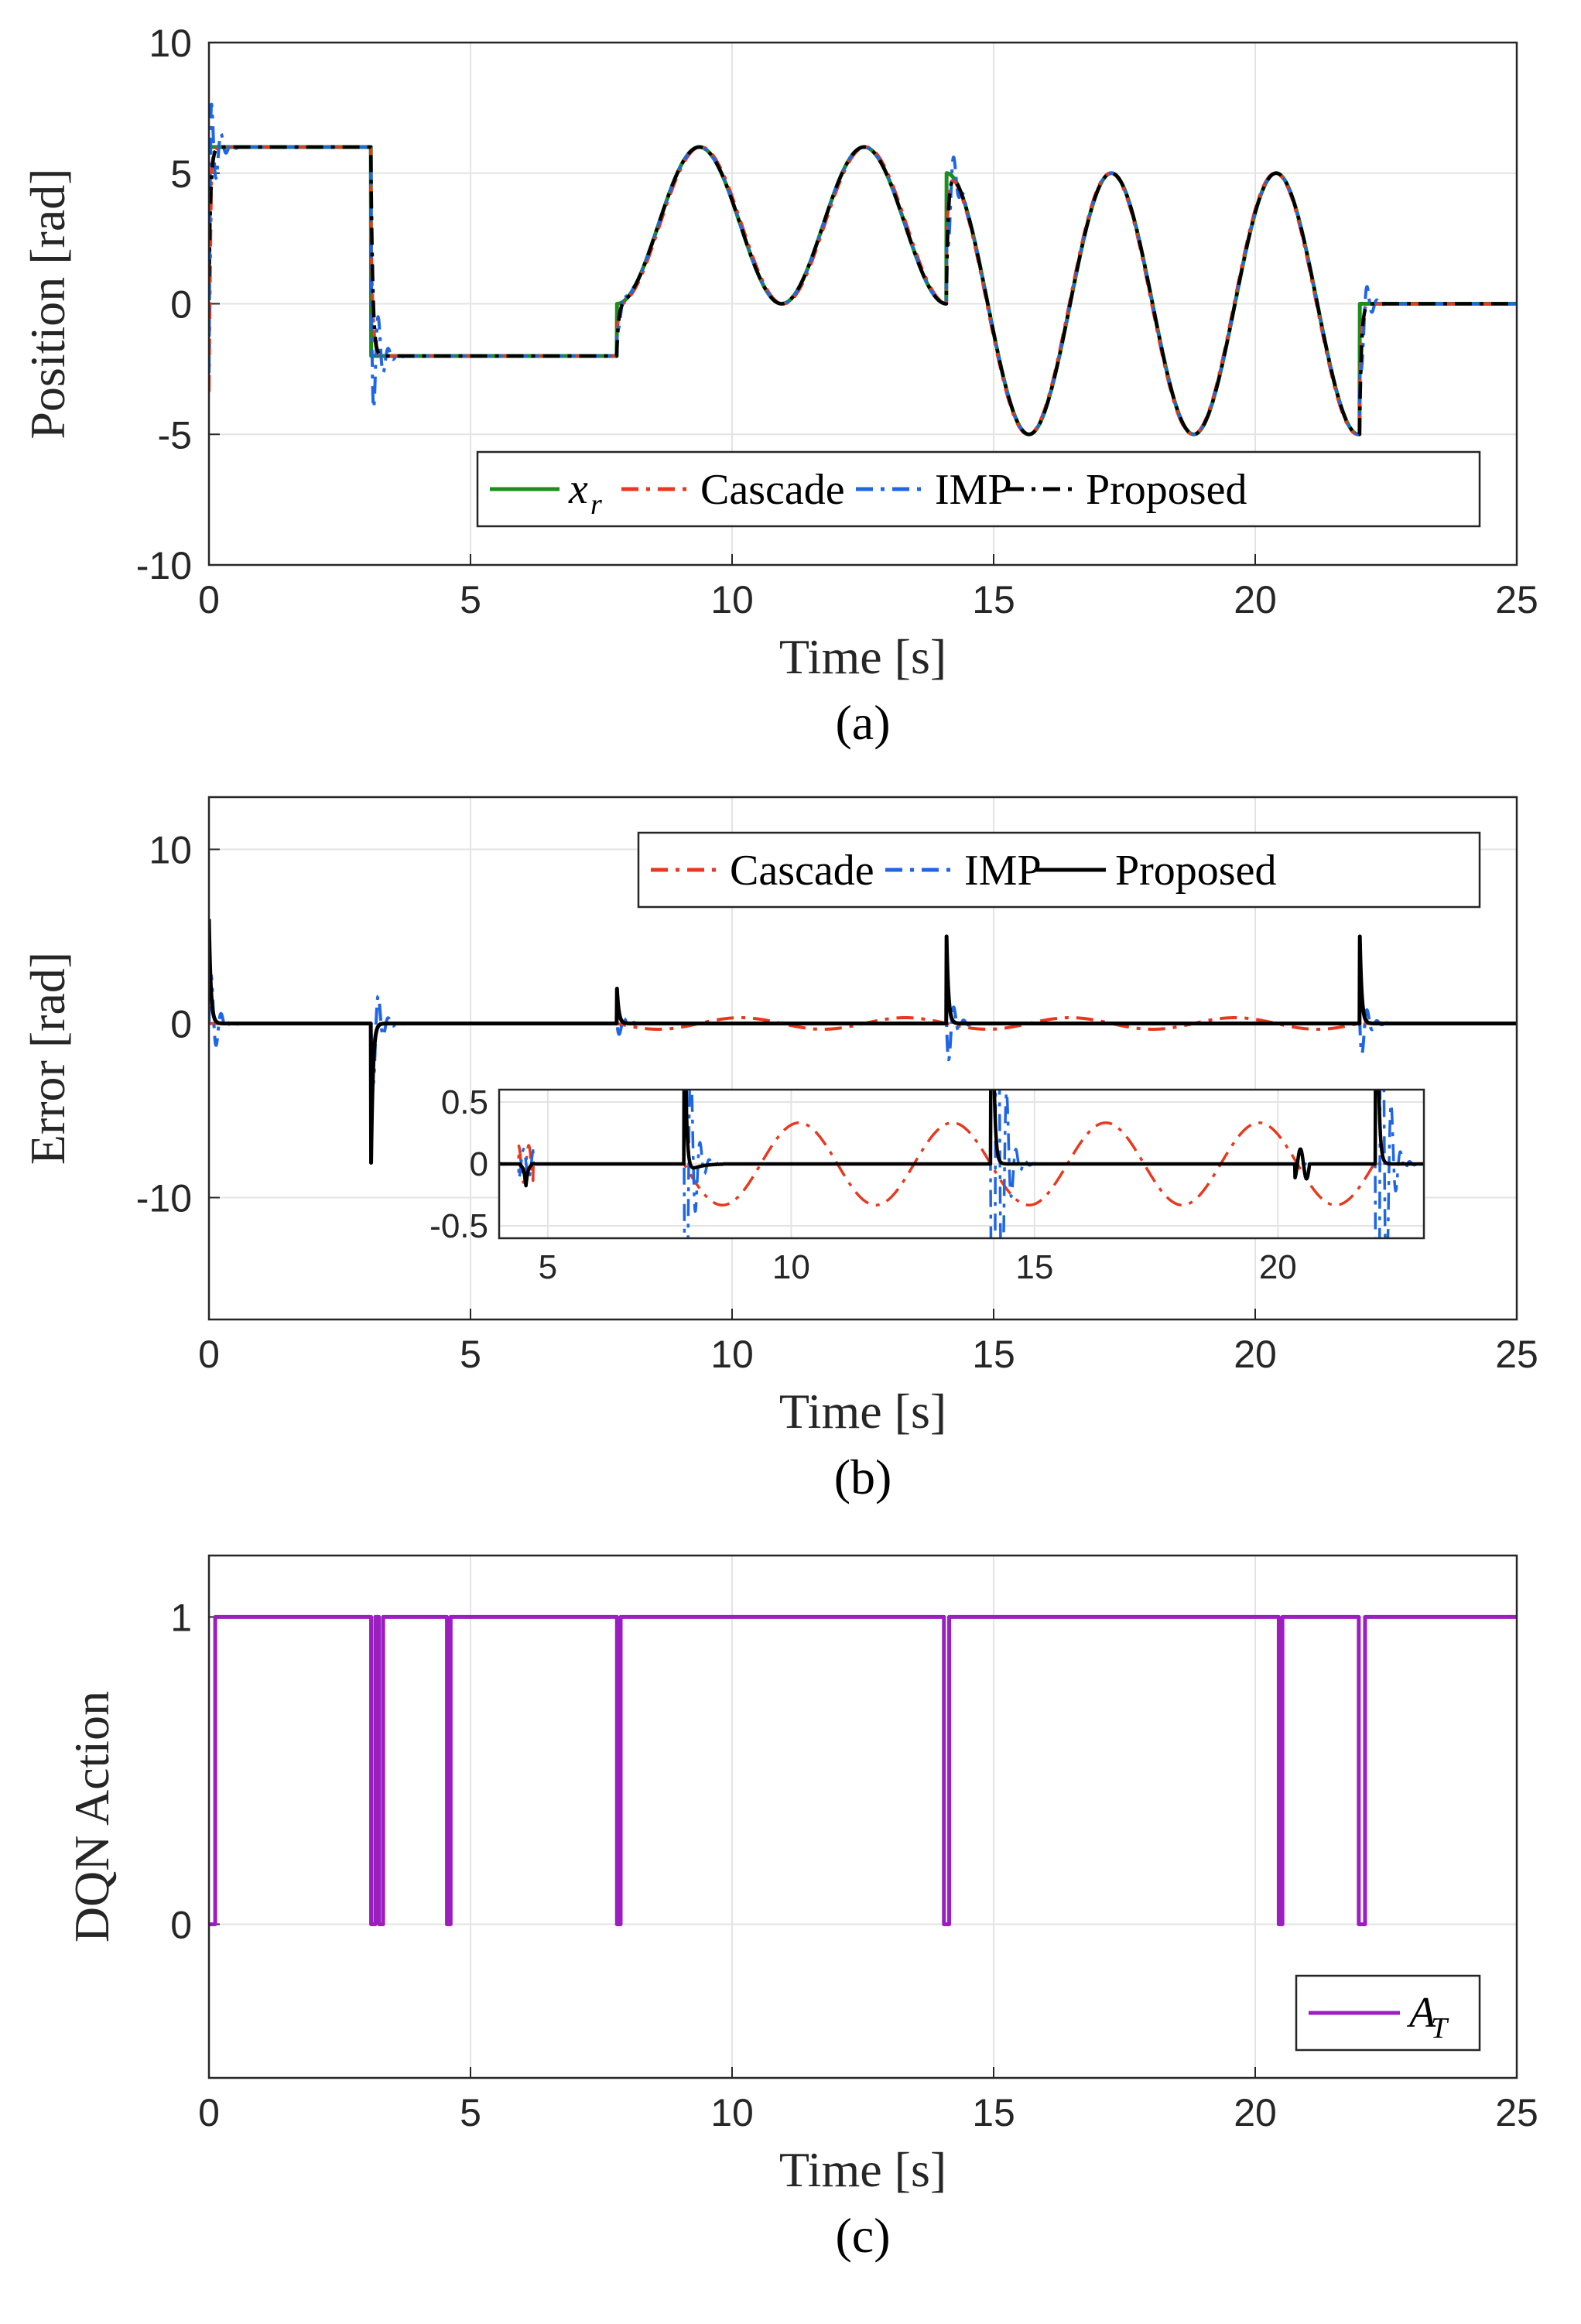  Describe the element at coordinates (863, 1477) in the screenshot. I see `panel-caption: (b)` at that location.